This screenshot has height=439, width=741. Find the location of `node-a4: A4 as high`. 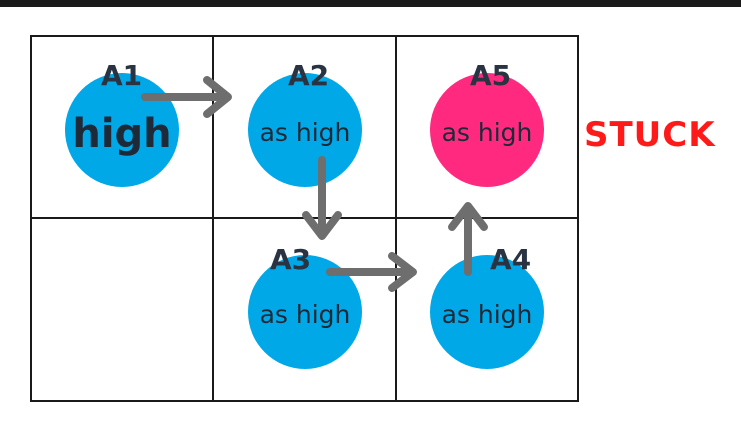

node-a4: A4 as high is located at coordinates (487, 306).